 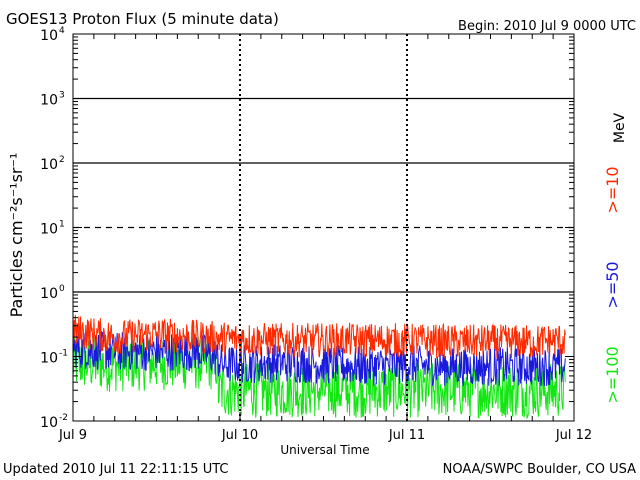 I want to click on y-tick-label: 102, so click(x=52, y=164).